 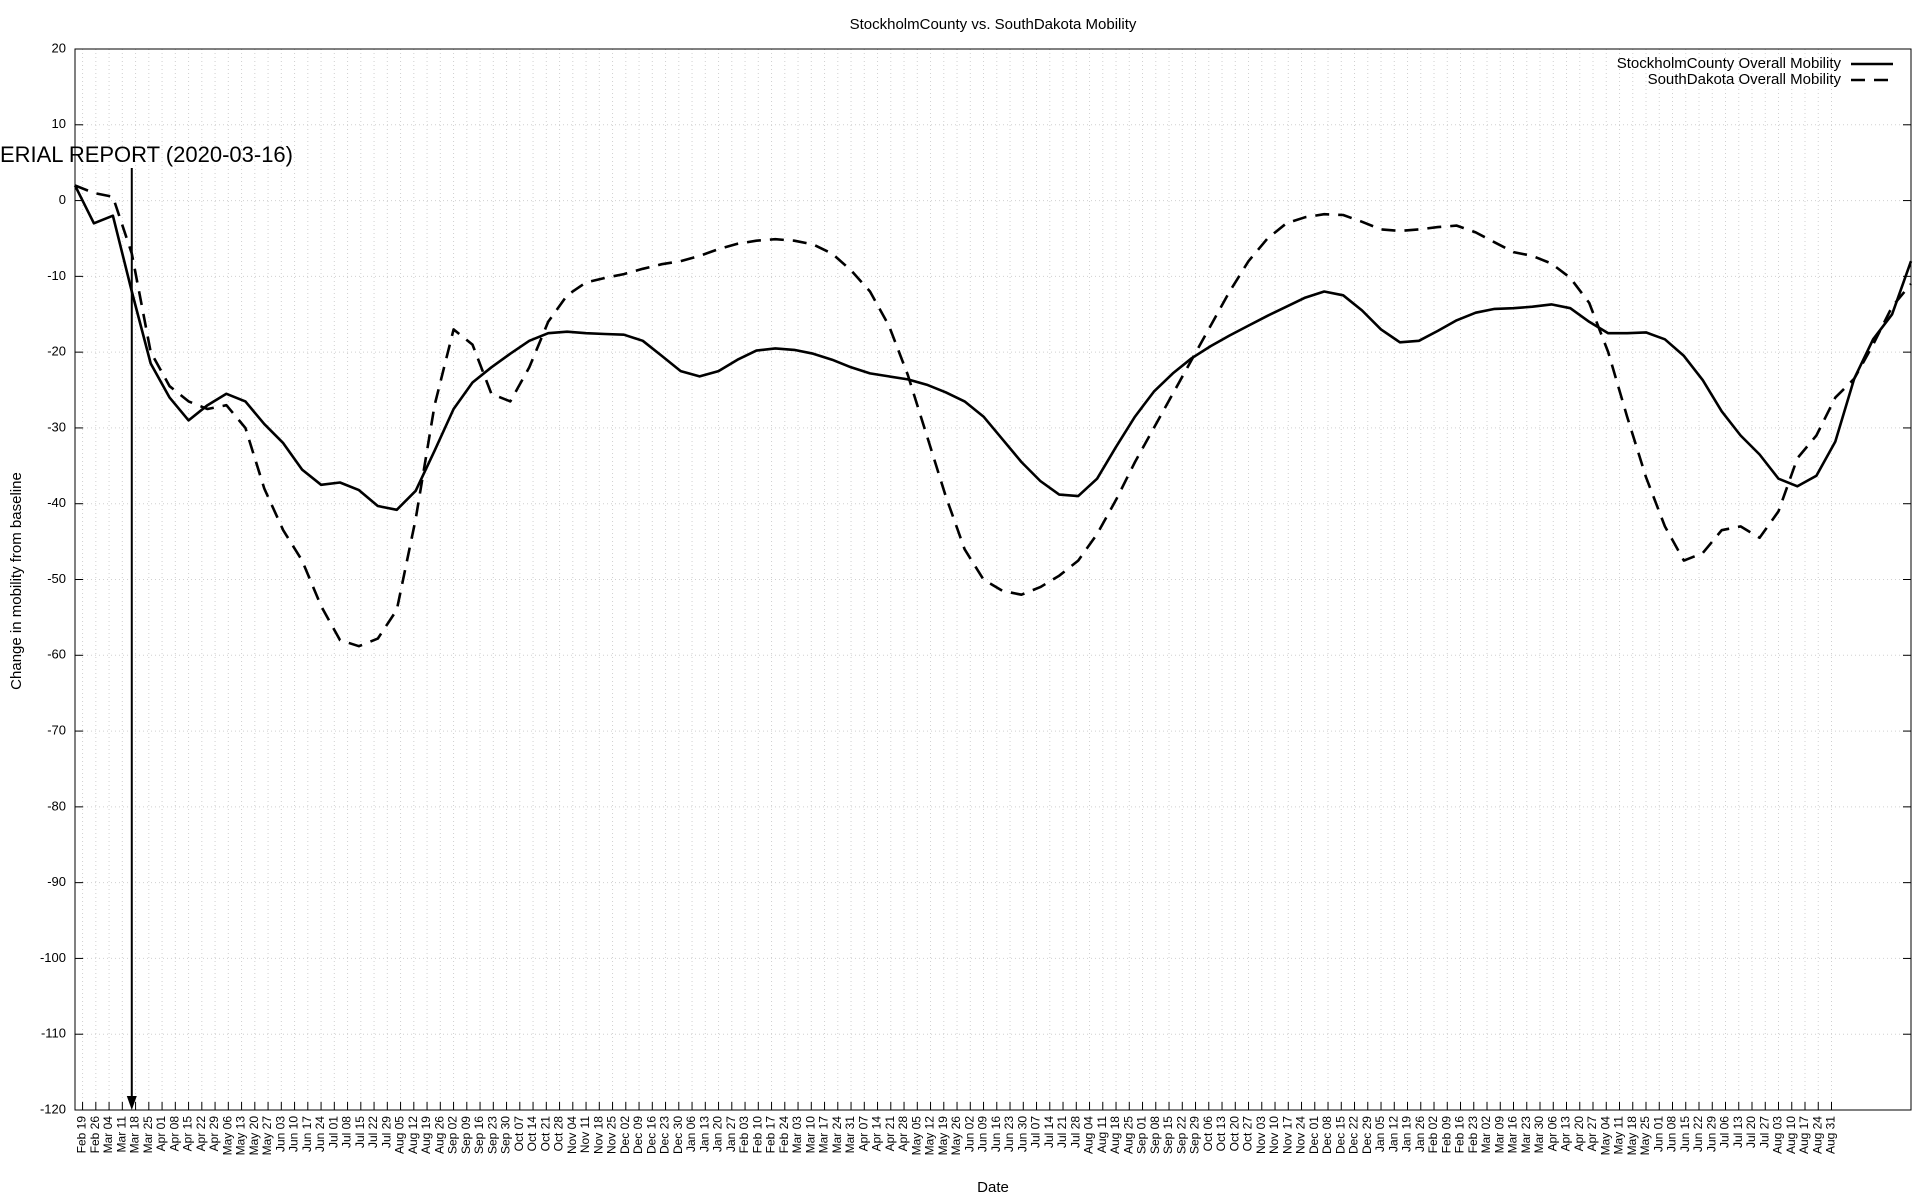 I want to click on x-tick-label: Mar 09, so click(x=1499, y=1135).